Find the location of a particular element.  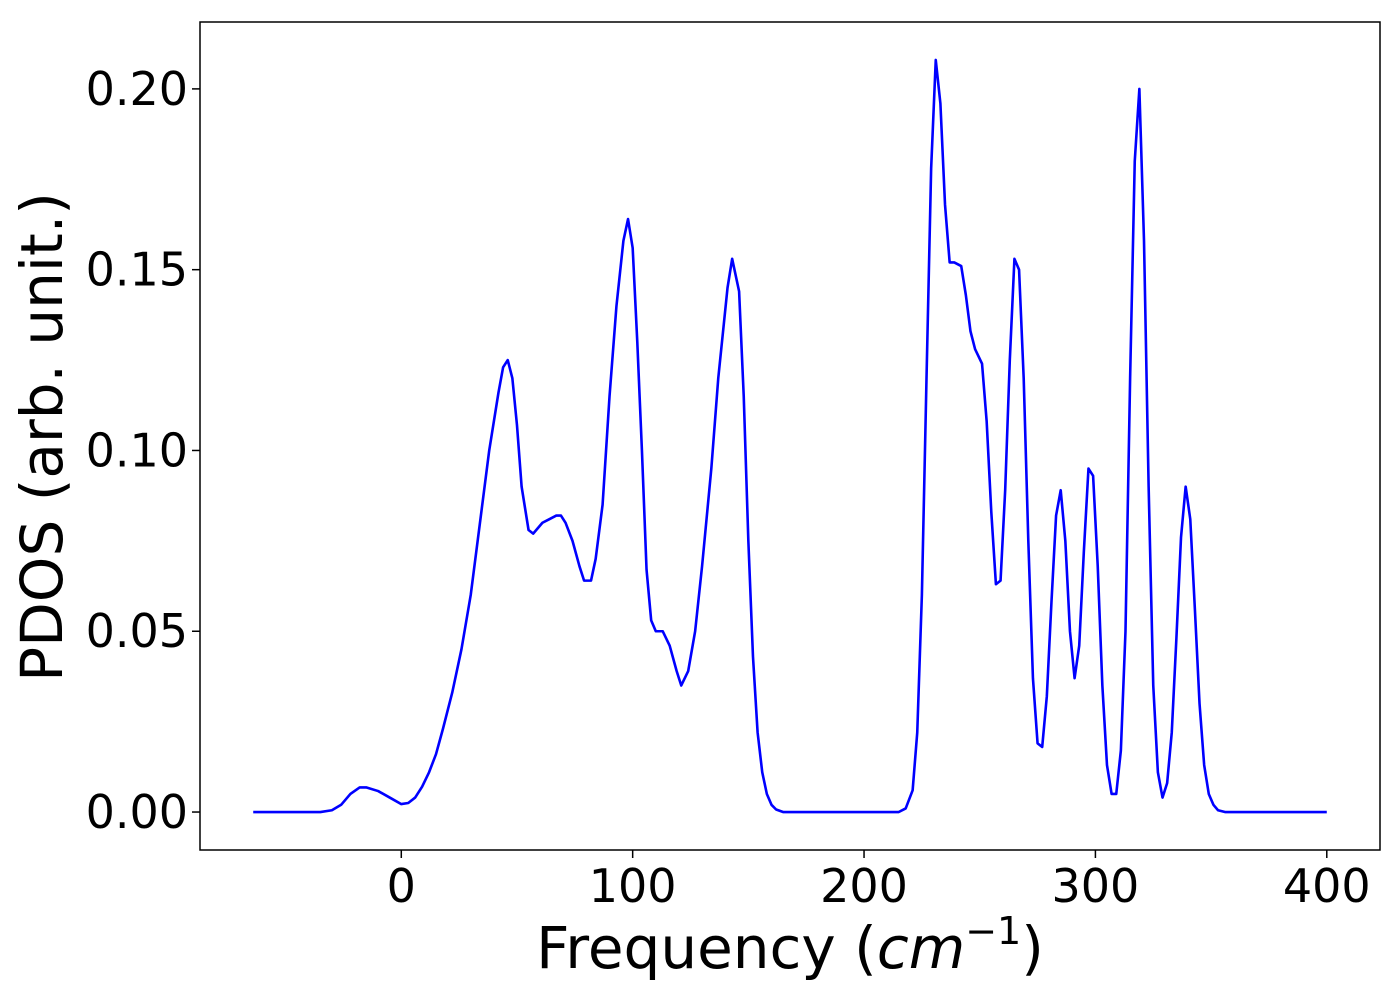

y-tick-label: 0.20 is located at coordinates (137, 89).